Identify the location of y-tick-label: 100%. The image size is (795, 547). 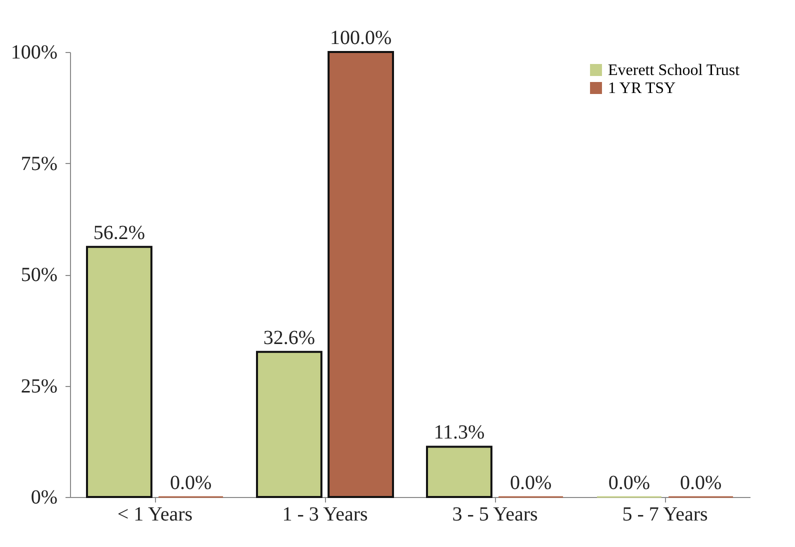
(34, 53).